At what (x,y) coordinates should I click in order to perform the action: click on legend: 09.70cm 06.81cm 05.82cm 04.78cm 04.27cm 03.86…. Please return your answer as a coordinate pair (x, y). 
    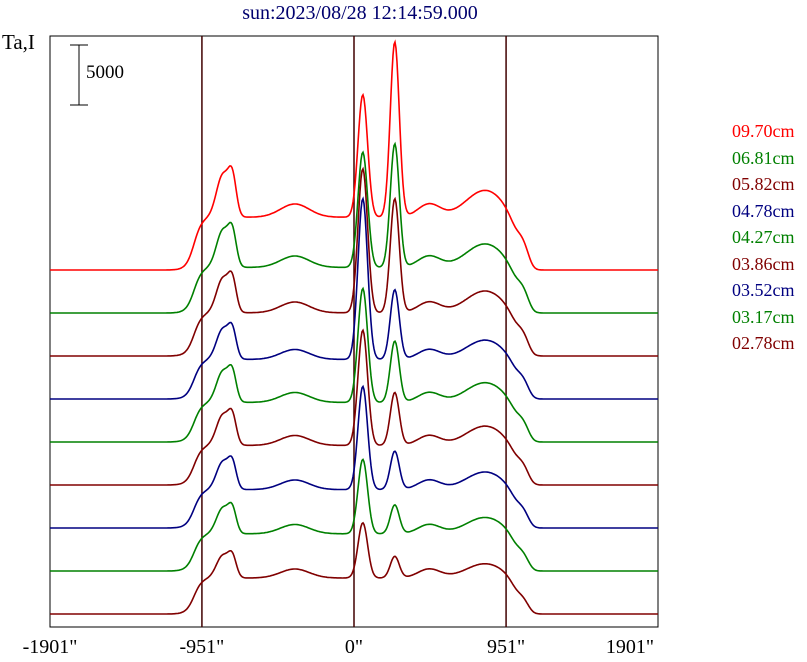
    Looking at the image, I should click on (763, 237).